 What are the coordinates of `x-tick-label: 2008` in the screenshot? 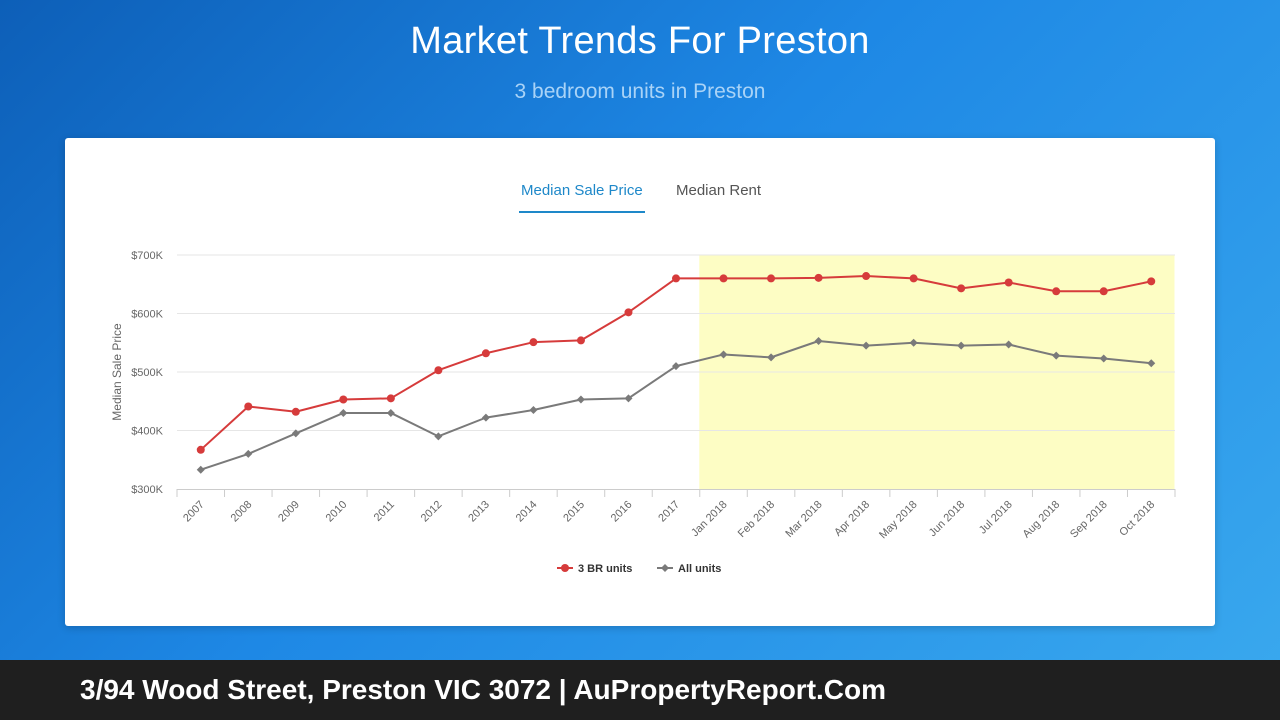 It's located at (242, 512).